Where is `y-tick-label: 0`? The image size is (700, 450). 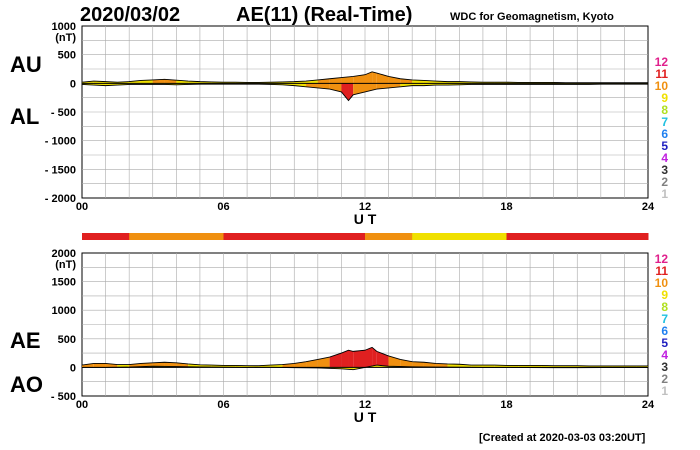 y-tick-label: 0 is located at coordinates (73, 368).